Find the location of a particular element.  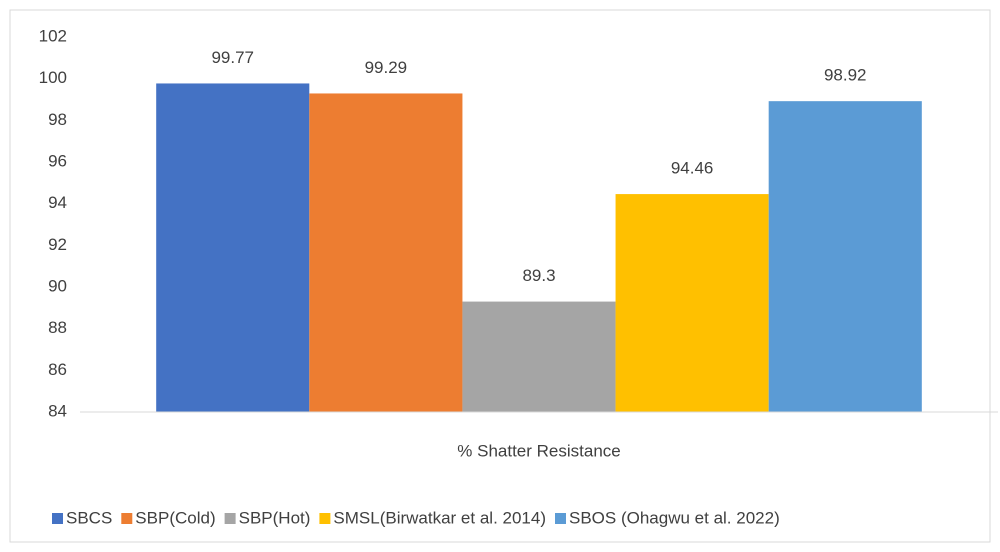

legend-label: SMSL(Birwatkar et al. 2014) is located at coordinates (439, 517).